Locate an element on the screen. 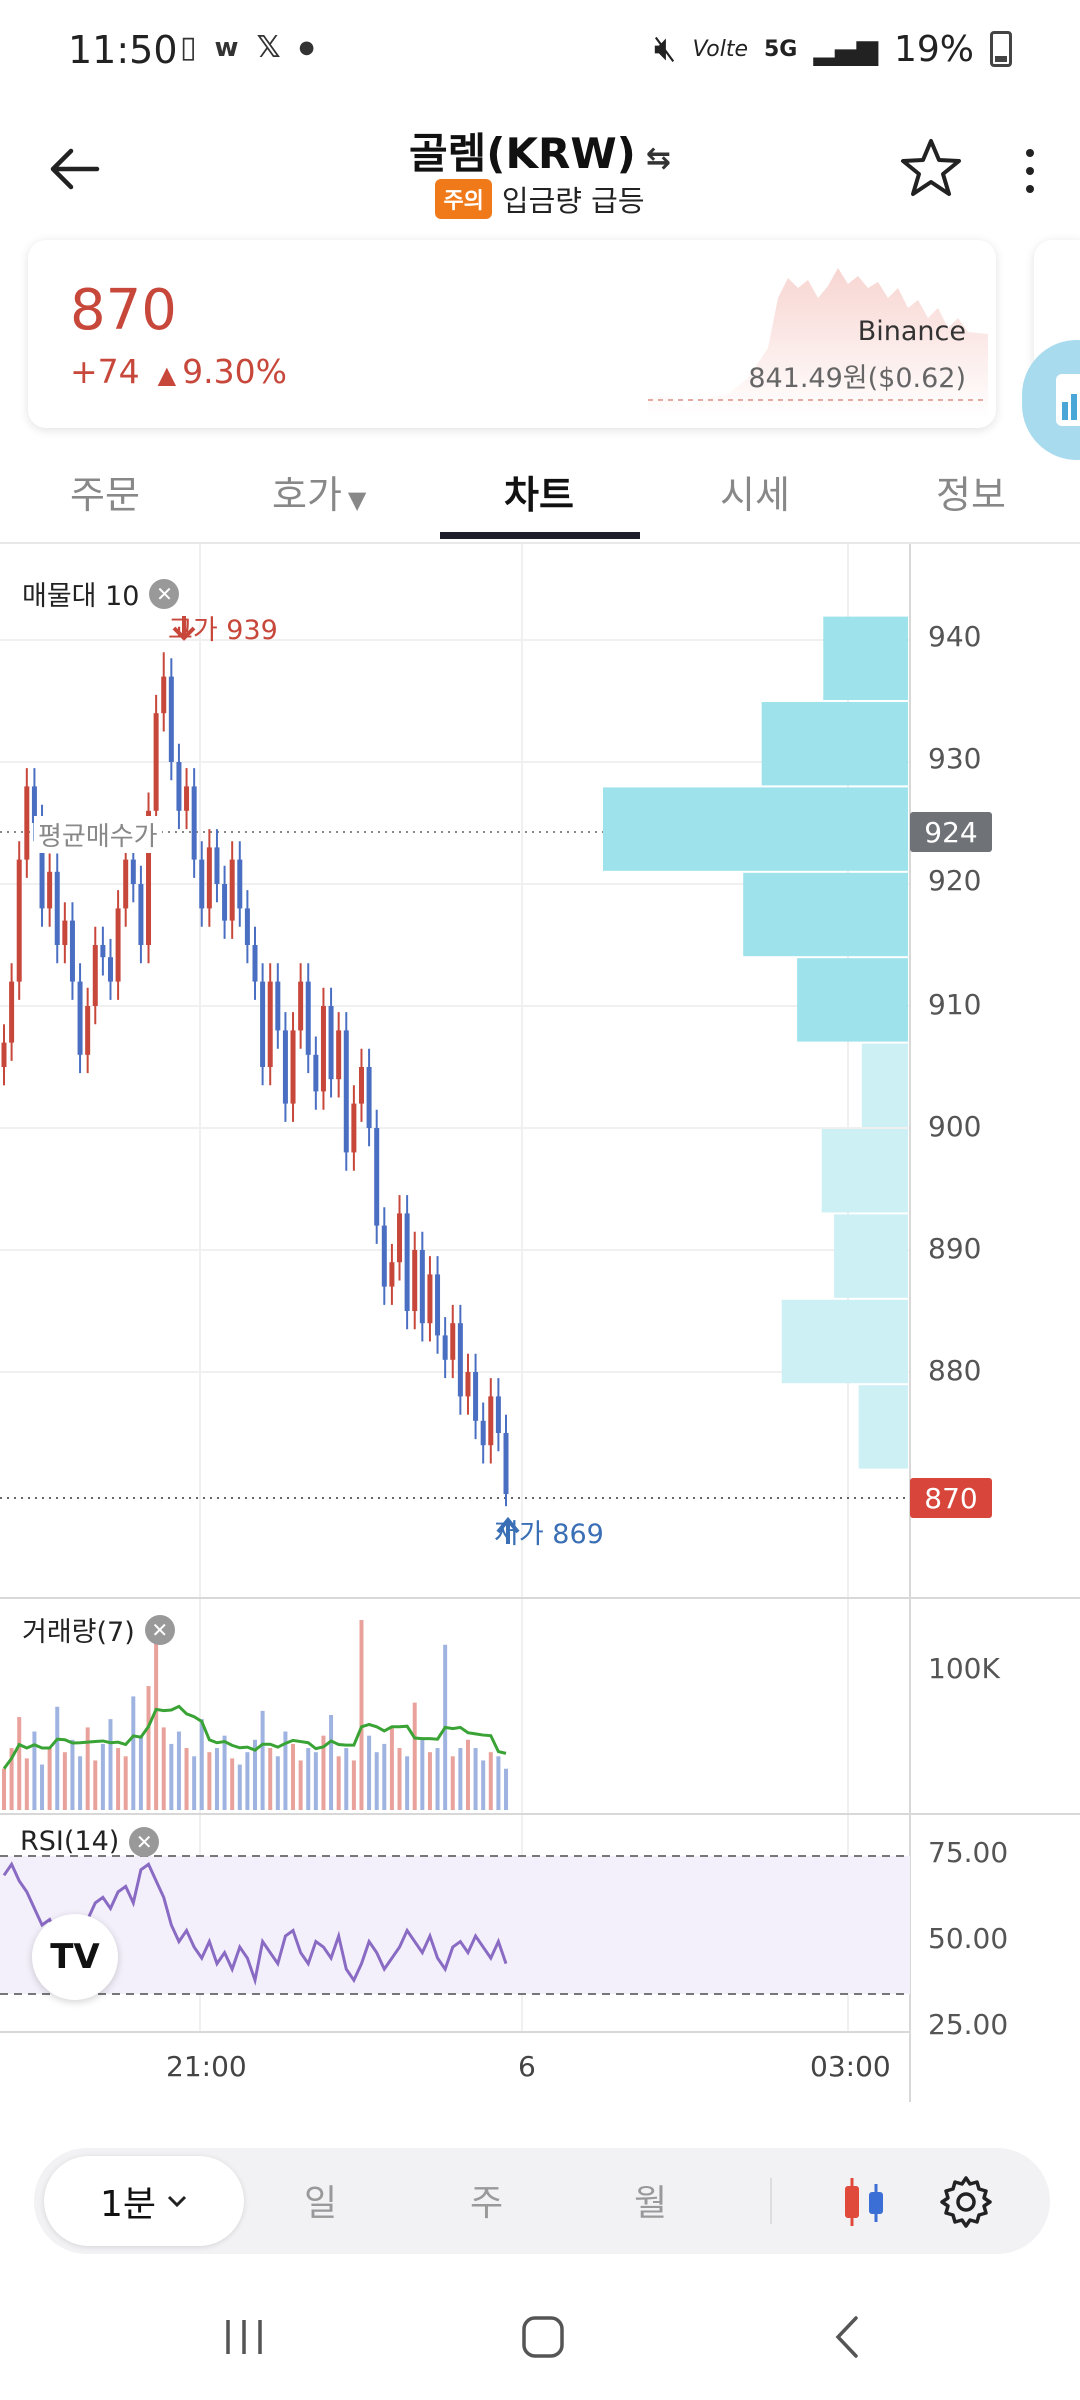 The width and height of the screenshot is (1080, 2400). favorite-button is located at coordinates (933, 171).